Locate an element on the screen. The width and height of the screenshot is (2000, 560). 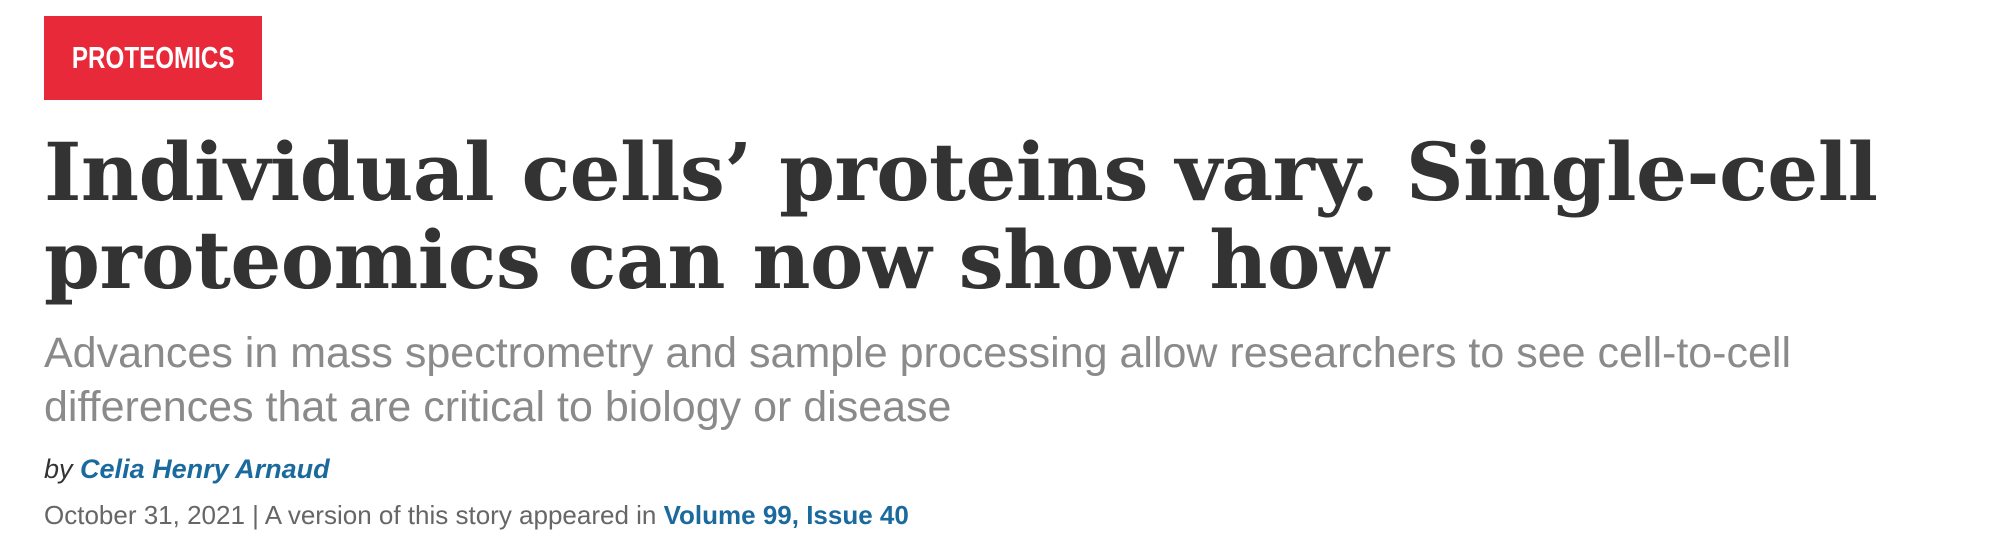
category-badge: PROTEOMICS is located at coordinates (153, 58).